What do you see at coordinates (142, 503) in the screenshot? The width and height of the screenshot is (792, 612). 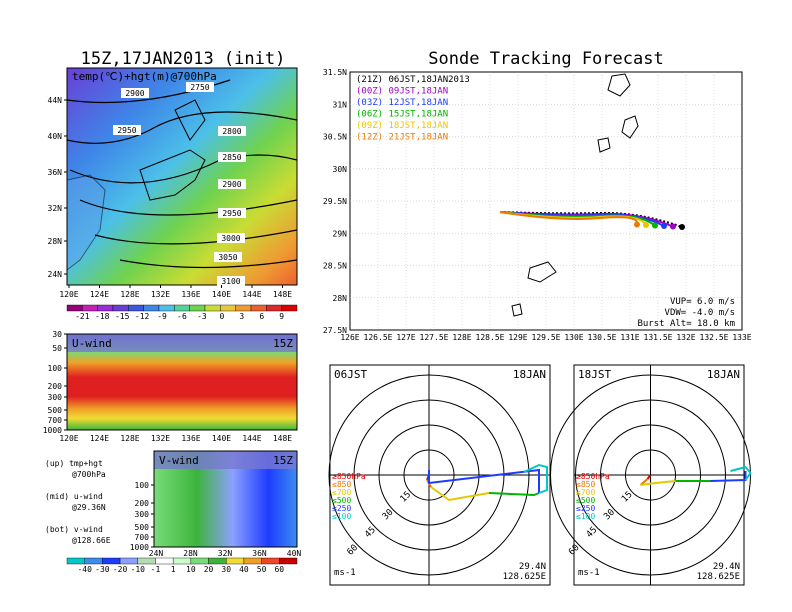 I see `pressure-tick-label: 200` at bounding box center [142, 503].